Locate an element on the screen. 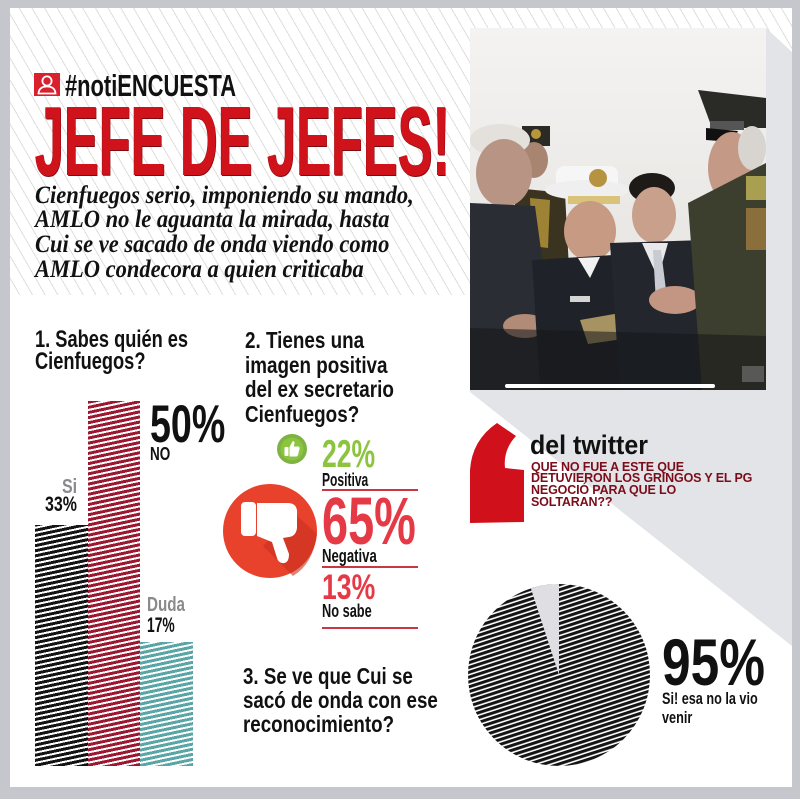  quote-line: QUE NO FUE A ESTE QUE is located at coordinates (607, 466).